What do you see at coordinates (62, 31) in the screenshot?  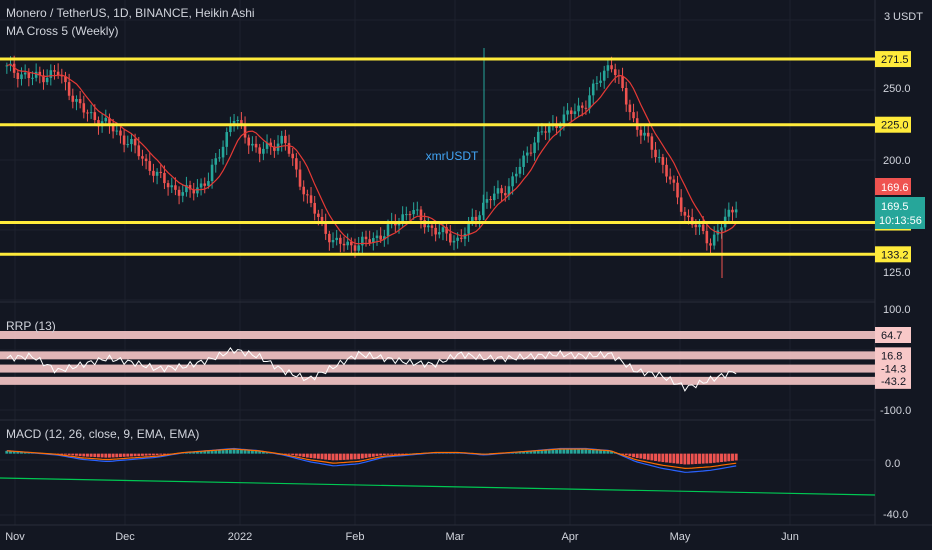 I see `indicator-title: MA Cross 5 (Weekly)` at bounding box center [62, 31].